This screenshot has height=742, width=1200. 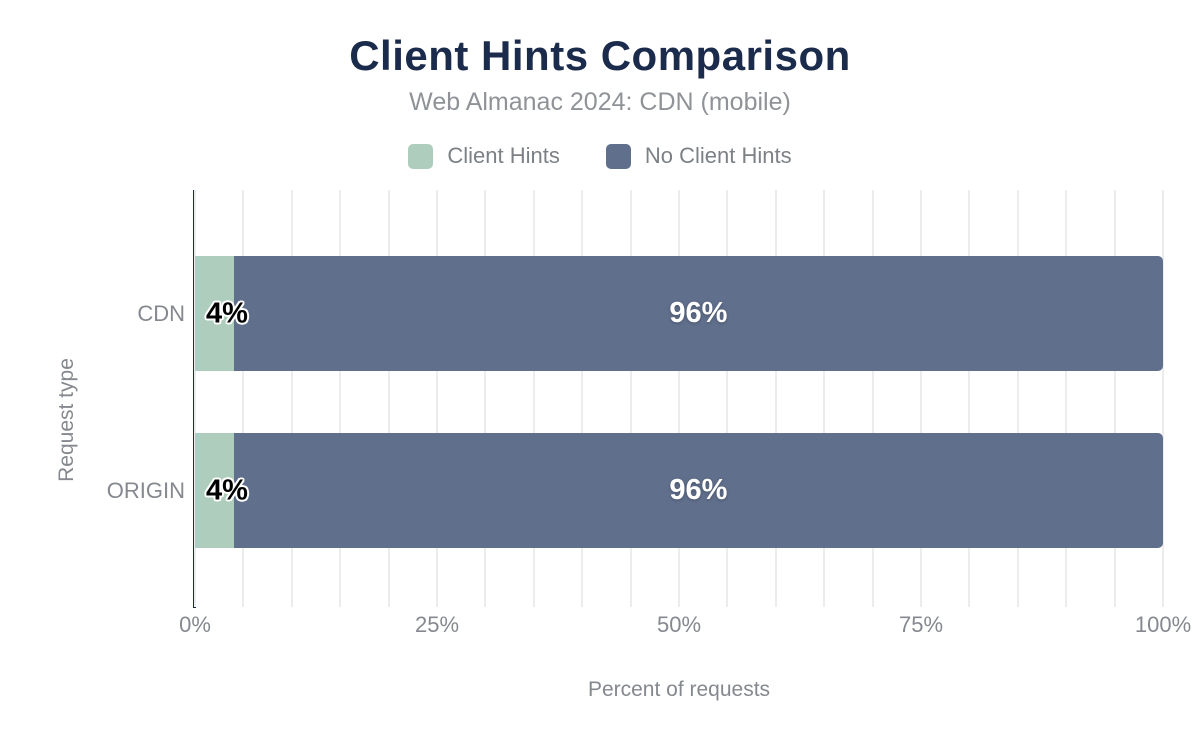 I want to click on legend-item-no-client-hints: No Client Hints, so click(x=698, y=156).